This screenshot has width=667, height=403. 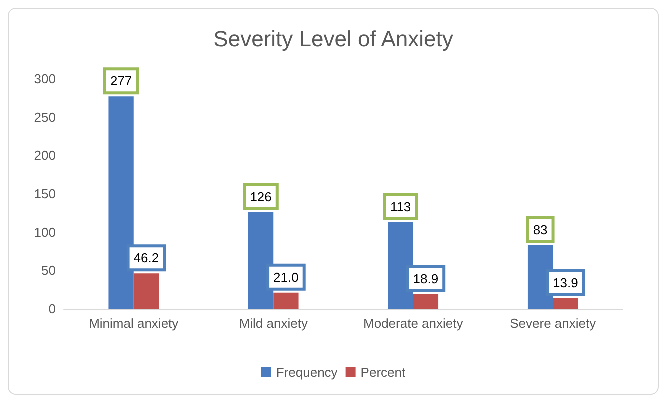 What do you see at coordinates (553, 323) in the screenshot?
I see `x-tick-label: Severe anxiety` at bounding box center [553, 323].